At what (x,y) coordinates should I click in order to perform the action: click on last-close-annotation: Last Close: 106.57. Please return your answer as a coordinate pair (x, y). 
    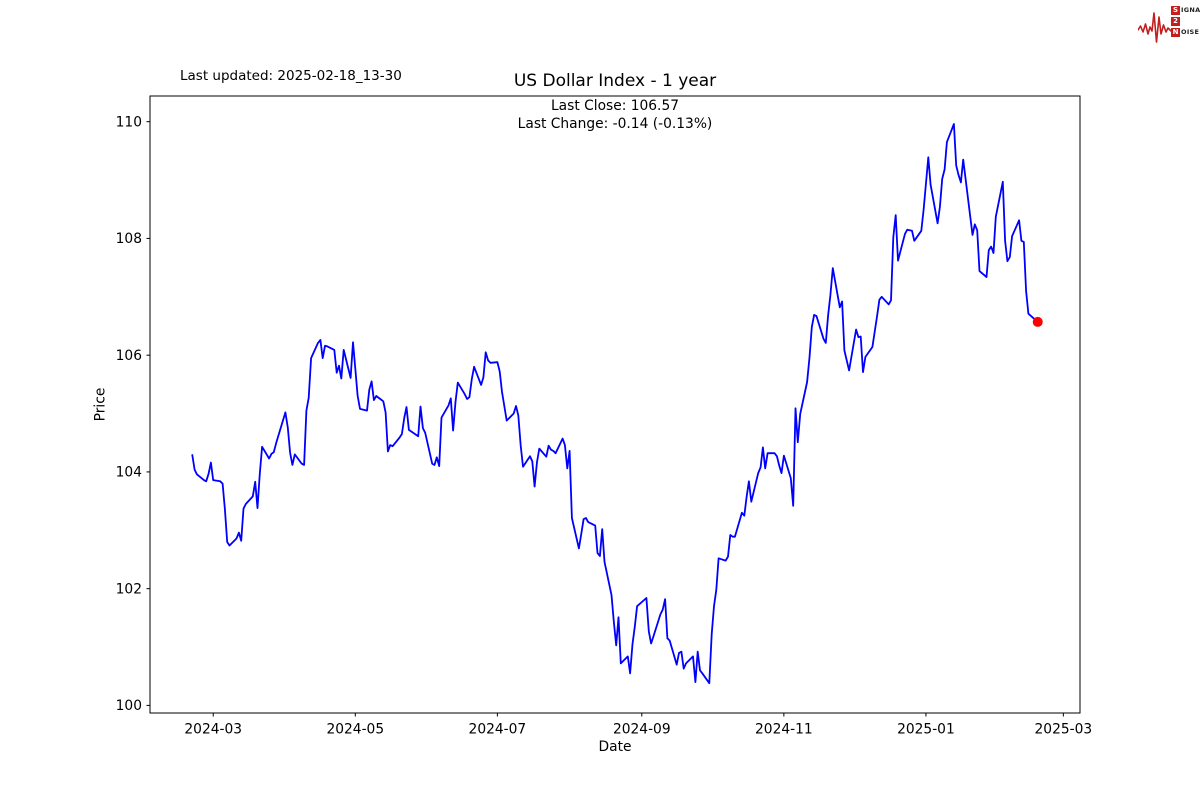
    Looking at the image, I should click on (615, 106).